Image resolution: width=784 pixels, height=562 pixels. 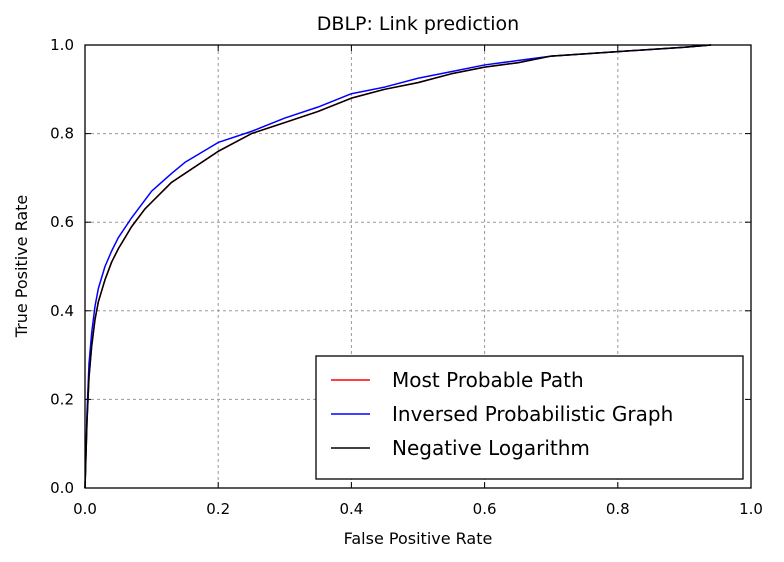 What do you see at coordinates (62, 399) in the screenshot?
I see `y-tick-label: 0.2` at bounding box center [62, 399].